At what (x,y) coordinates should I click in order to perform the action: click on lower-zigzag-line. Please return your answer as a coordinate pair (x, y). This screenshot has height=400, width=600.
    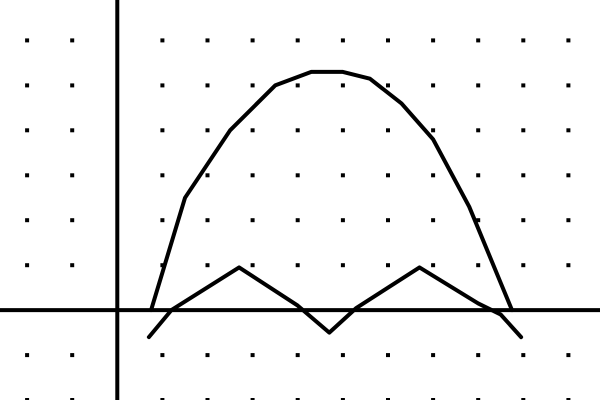
    Looking at the image, I should click on (335, 302).